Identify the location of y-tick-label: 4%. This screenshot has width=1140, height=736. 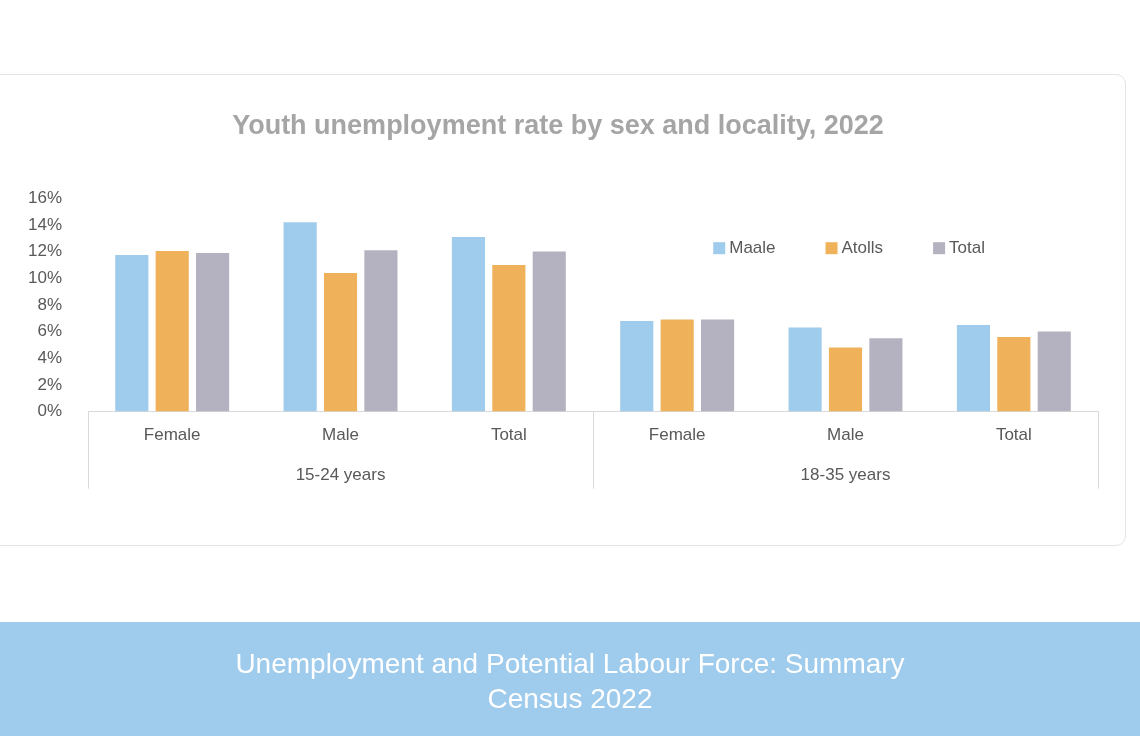
(50, 357).